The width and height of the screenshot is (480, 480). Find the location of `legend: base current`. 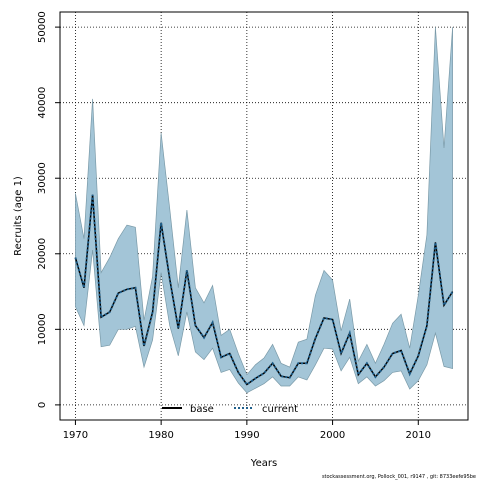

legend: base current is located at coordinates (230, 409).